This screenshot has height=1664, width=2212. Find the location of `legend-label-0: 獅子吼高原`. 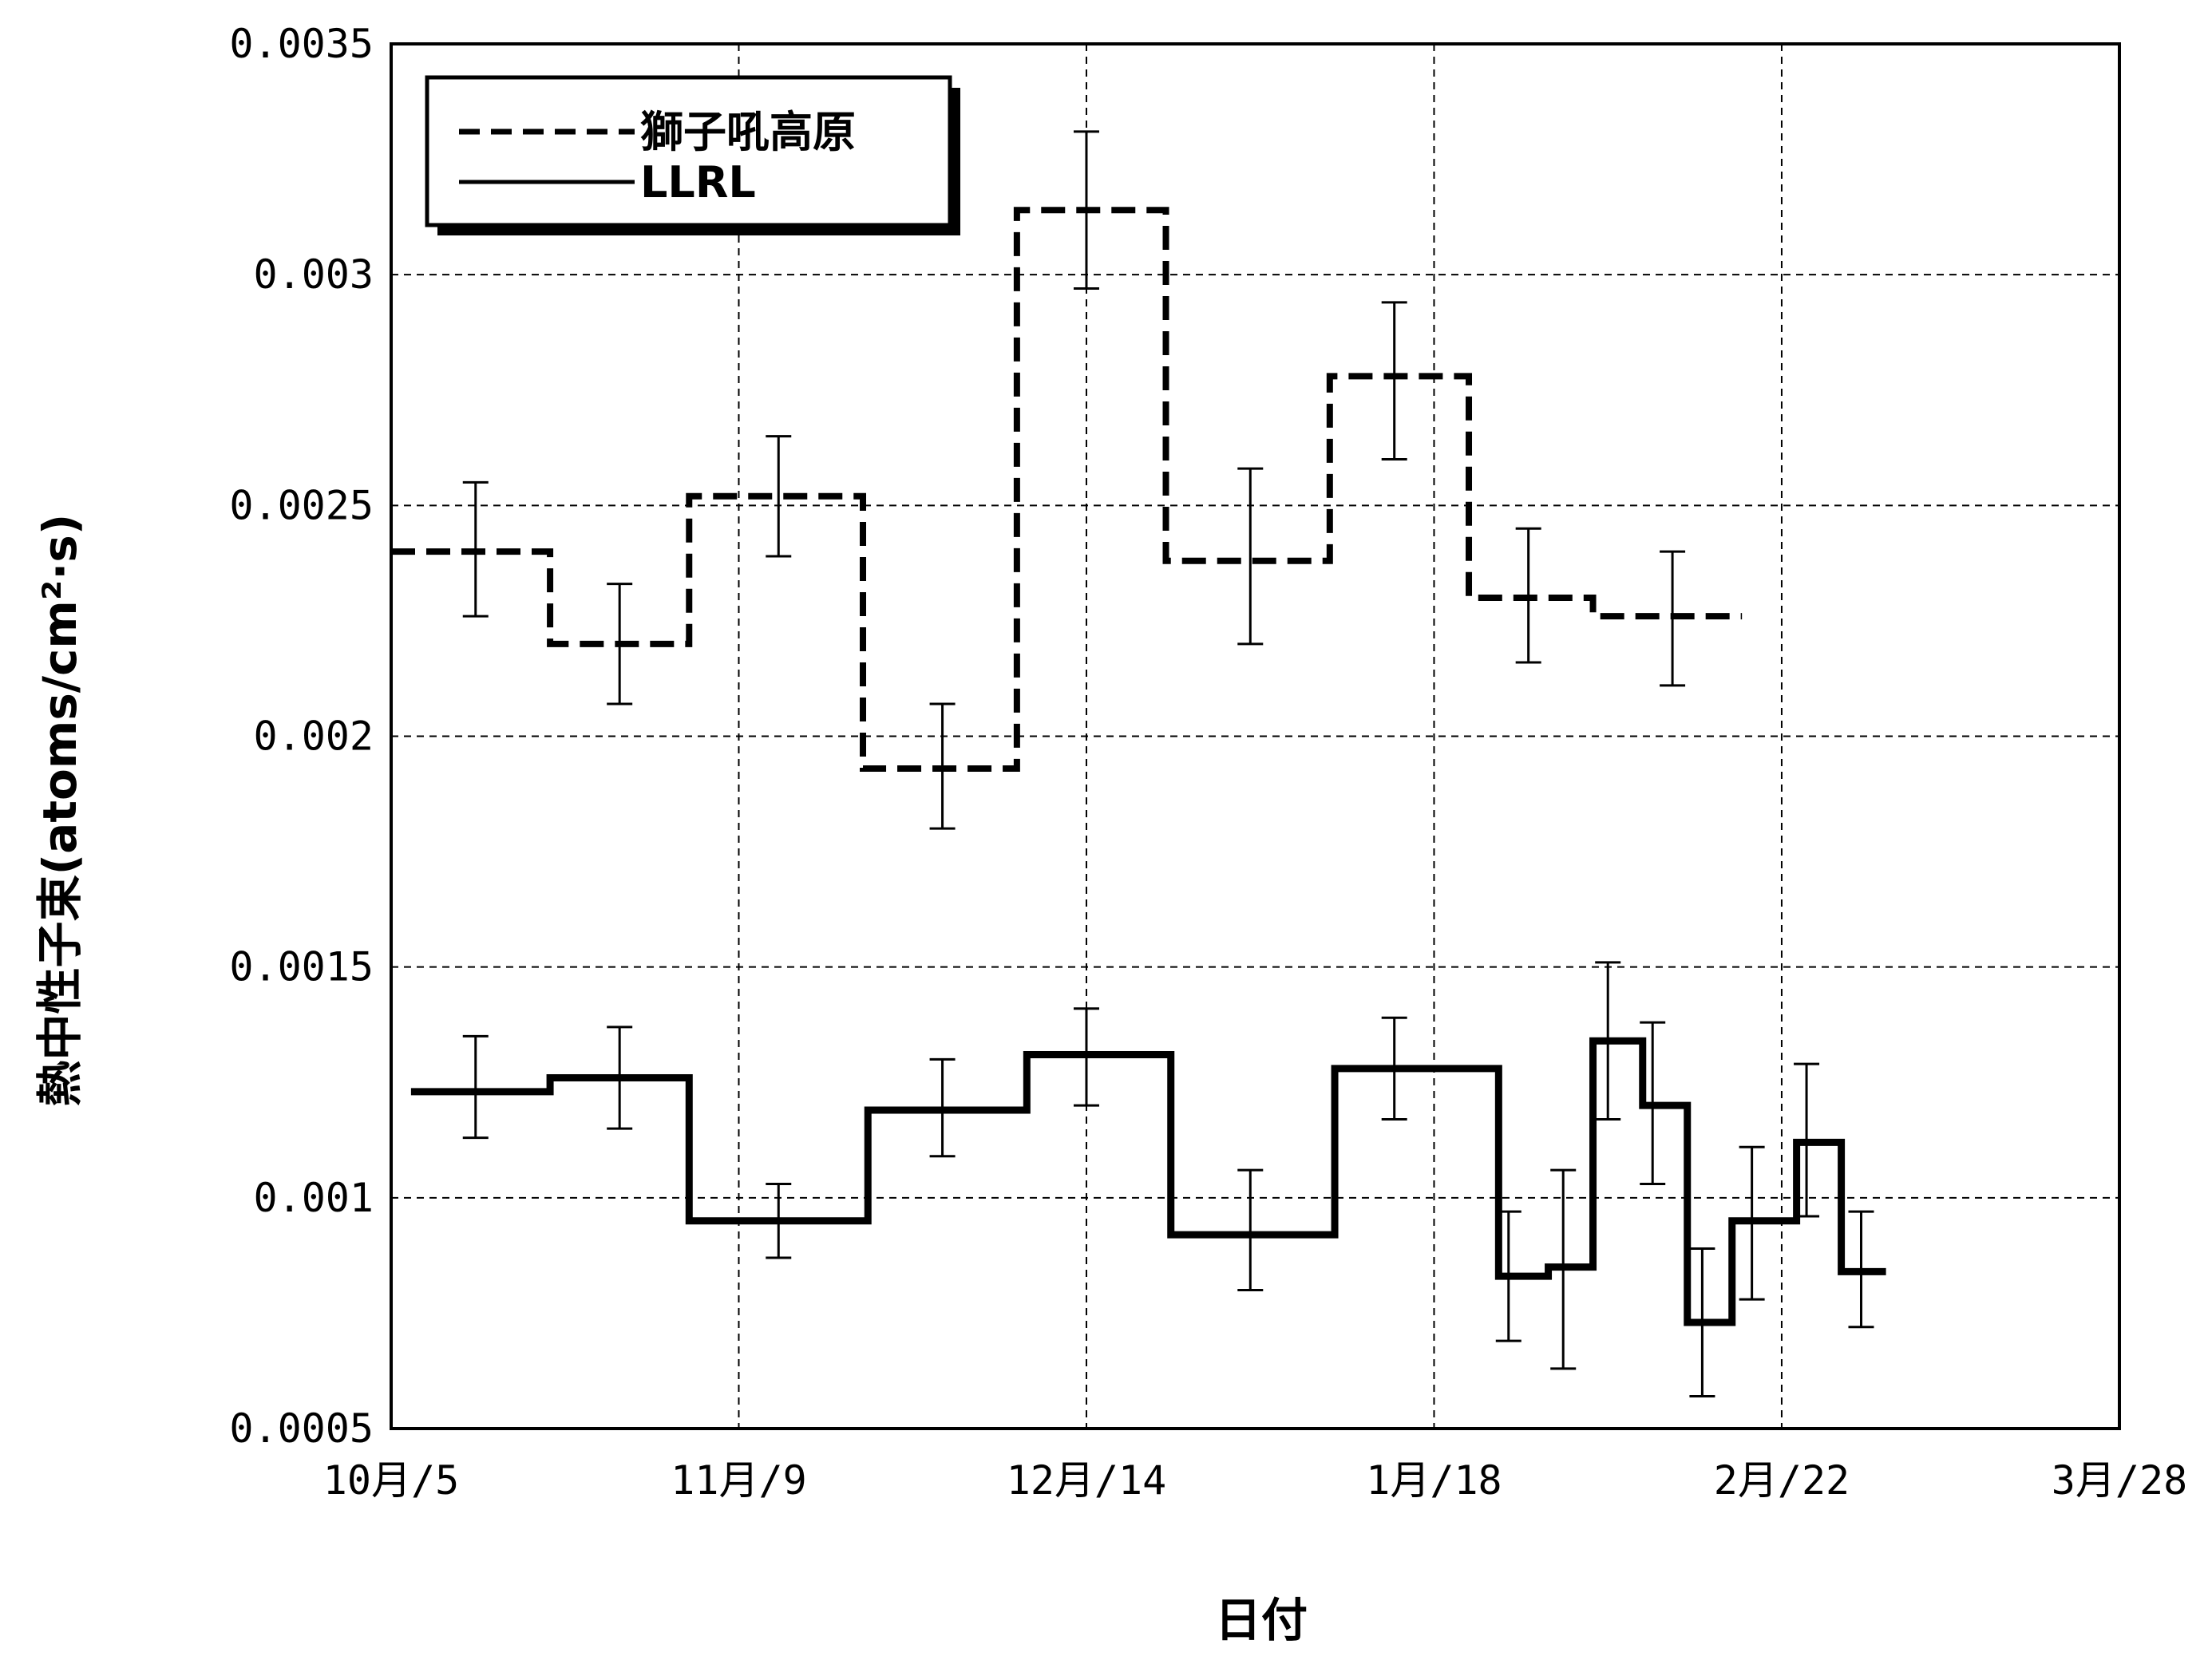

legend-label-0: 獅子吼高原 is located at coordinates (748, 132).